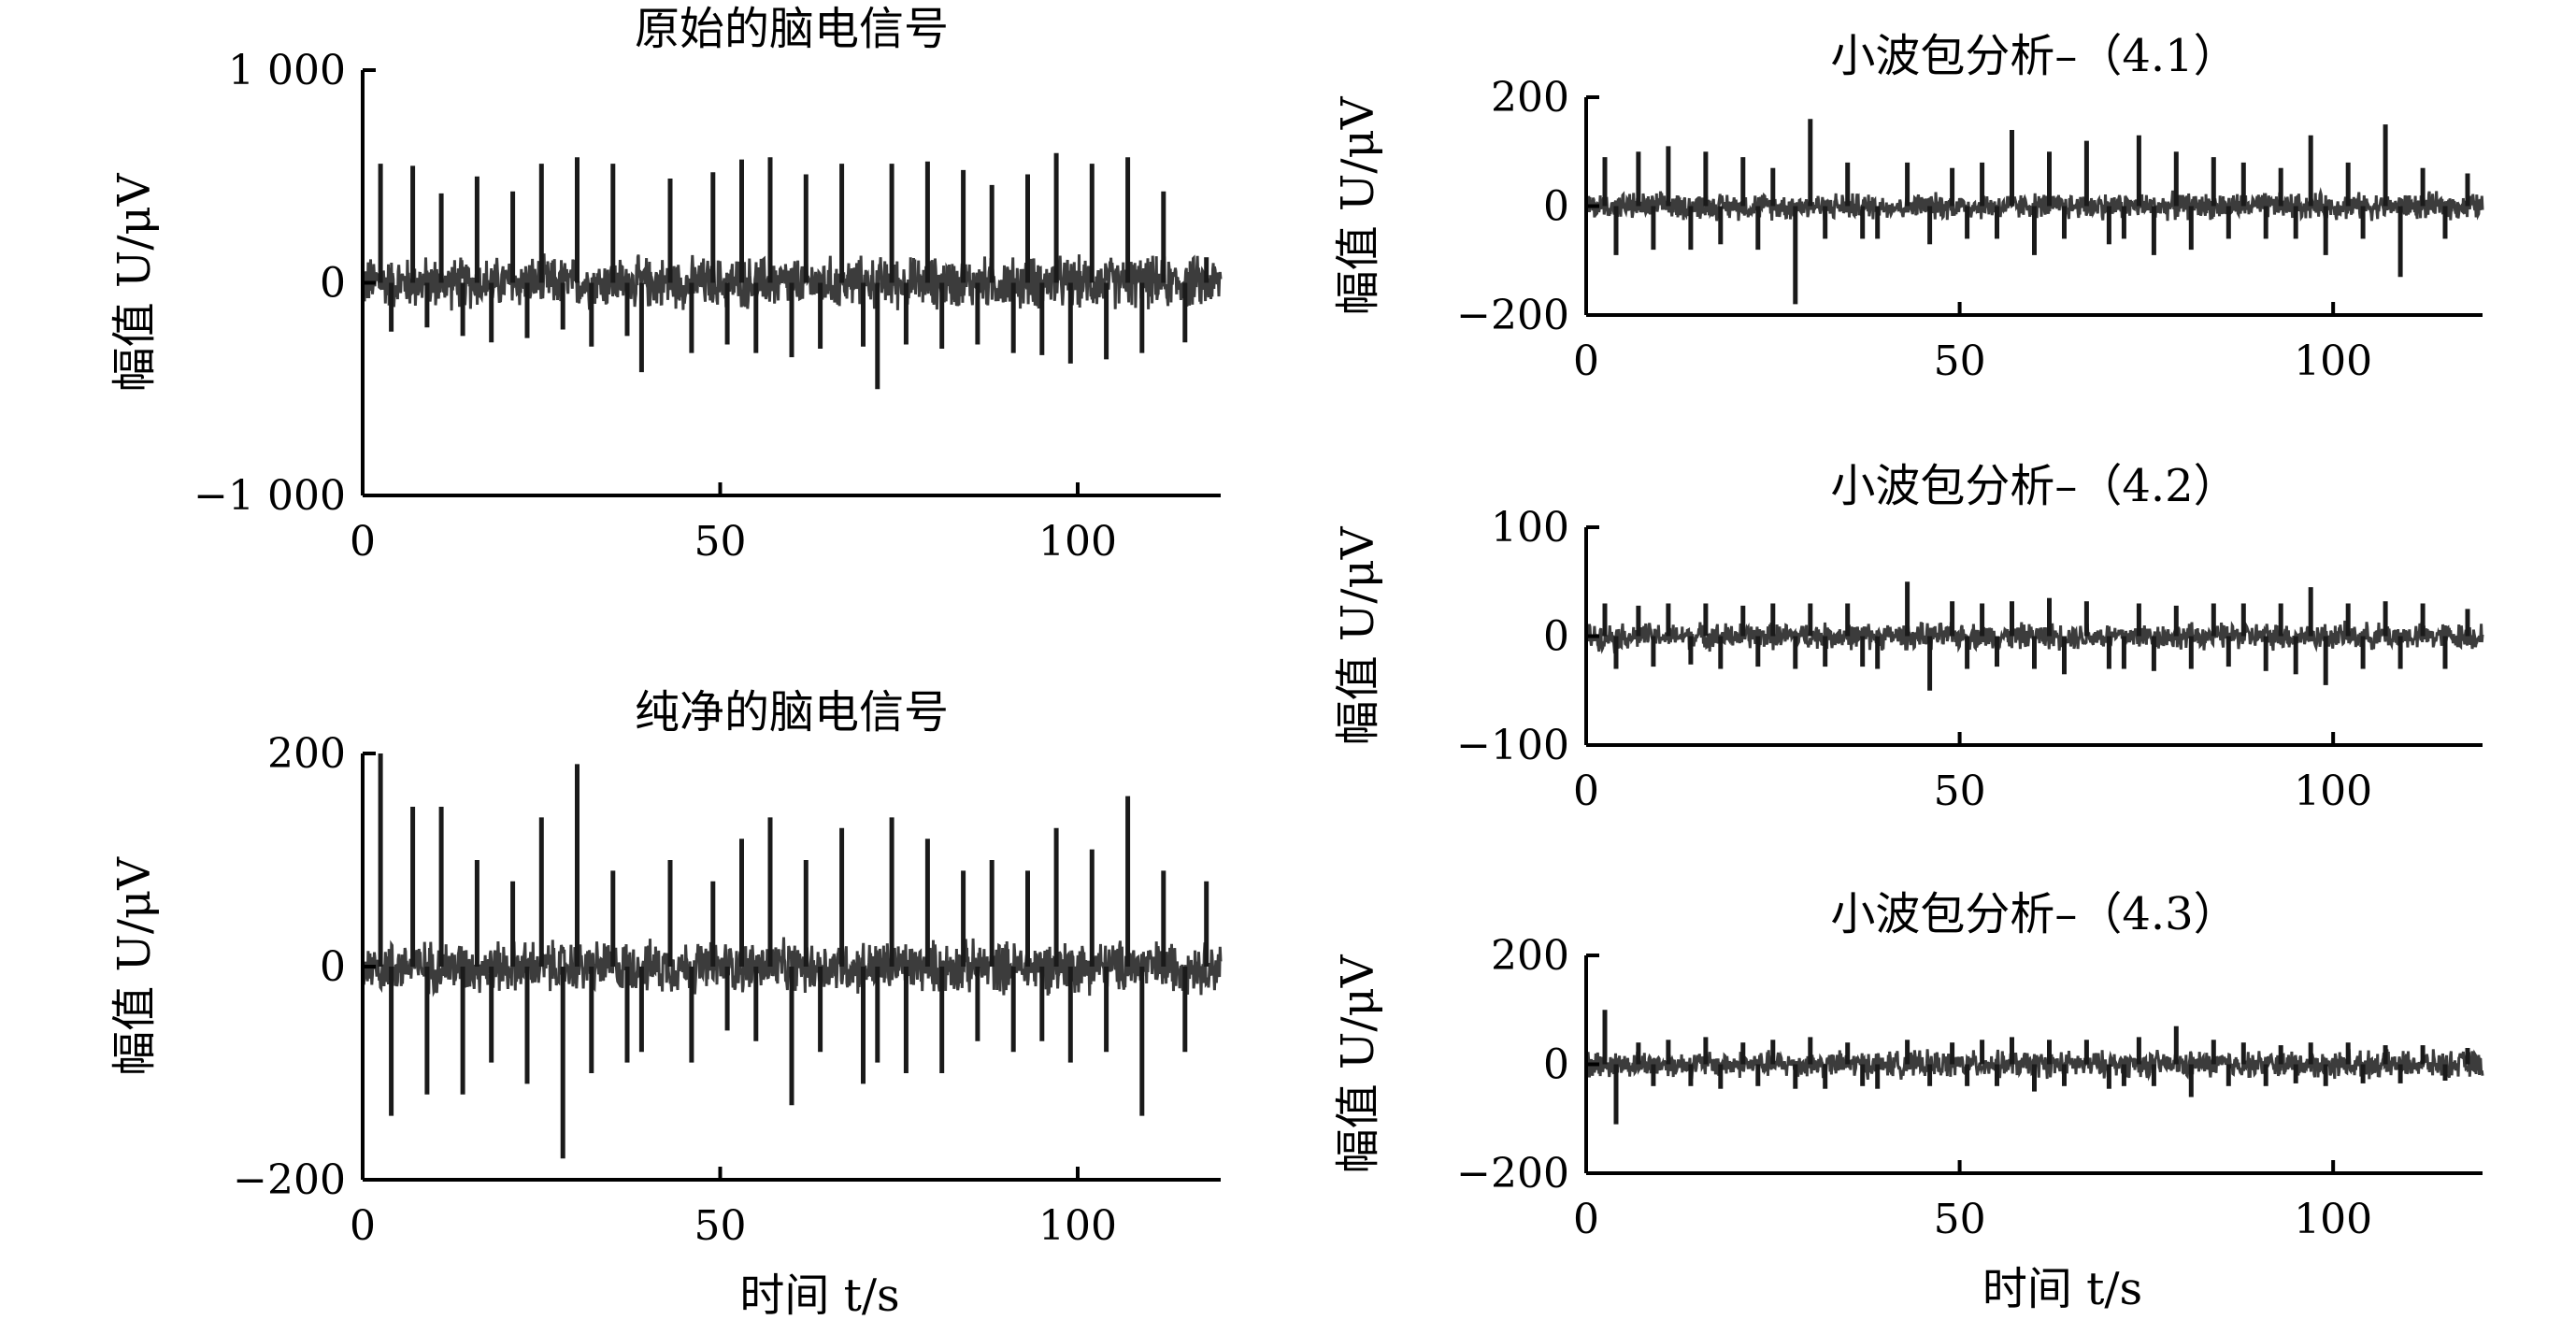  I want to click on panel-2-title: 纯净的脑电信号, so click(792, 713).